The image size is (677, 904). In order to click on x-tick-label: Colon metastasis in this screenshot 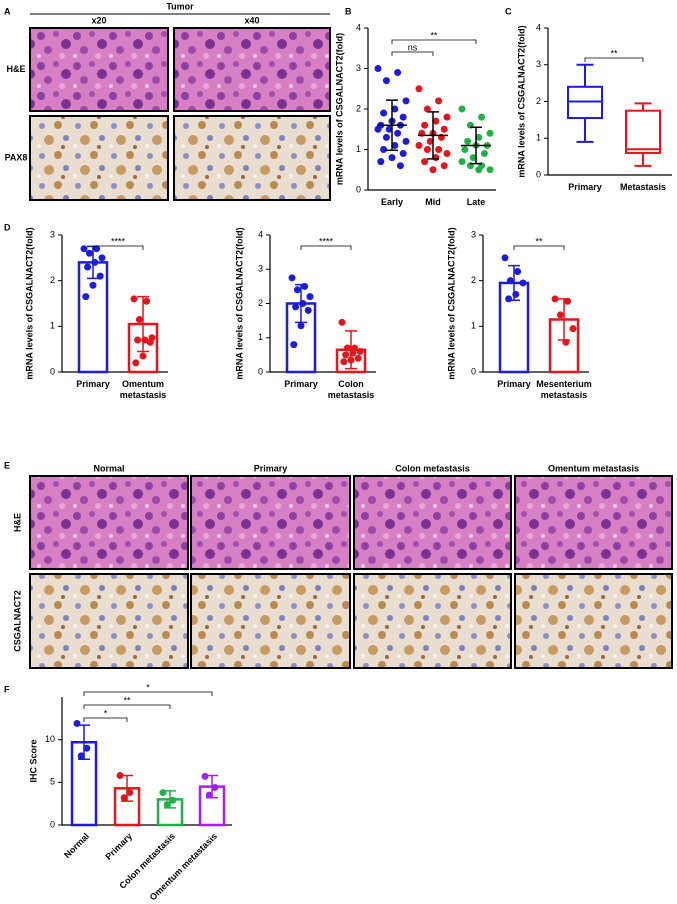, I will do `click(351, 389)`.